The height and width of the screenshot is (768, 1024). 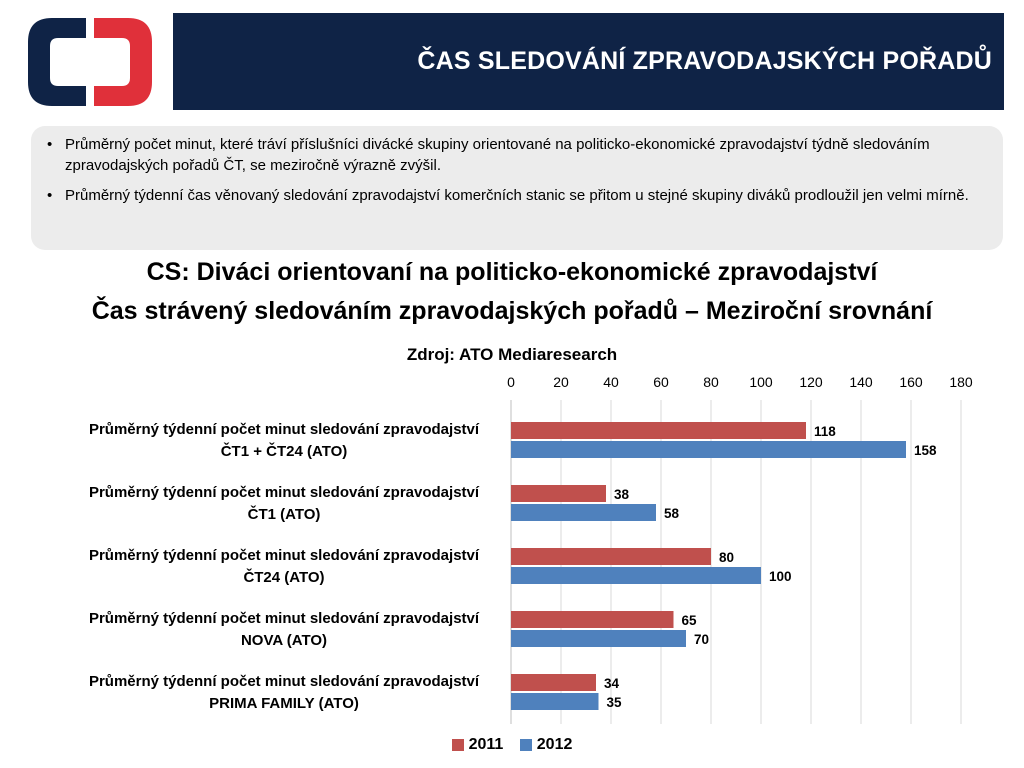 What do you see at coordinates (672, 513) in the screenshot?
I see `data-label: 58` at bounding box center [672, 513].